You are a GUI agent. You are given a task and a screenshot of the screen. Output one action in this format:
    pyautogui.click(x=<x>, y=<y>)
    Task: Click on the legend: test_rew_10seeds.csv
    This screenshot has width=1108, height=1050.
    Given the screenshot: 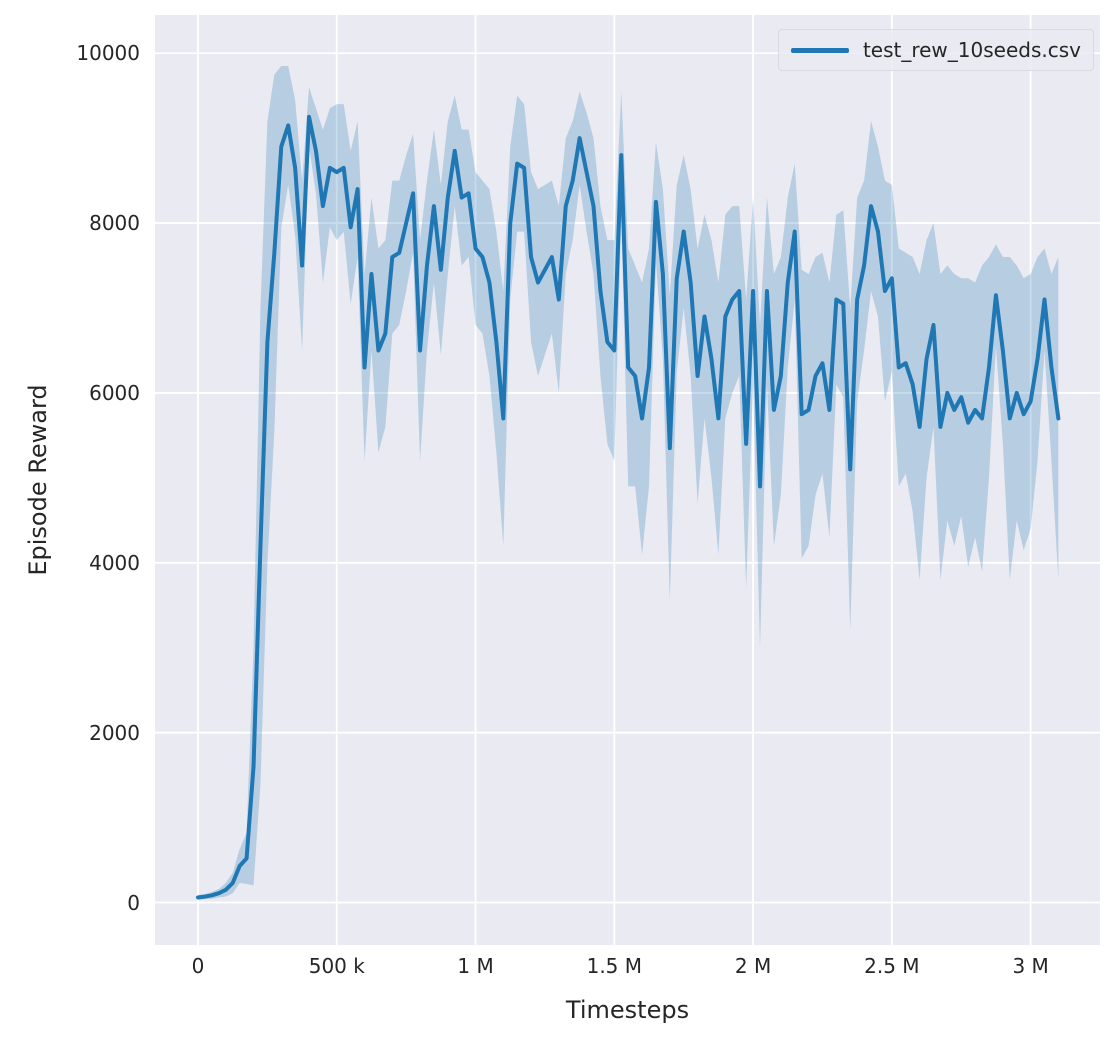 What is the action you would take?
    pyautogui.click(x=935, y=50)
    